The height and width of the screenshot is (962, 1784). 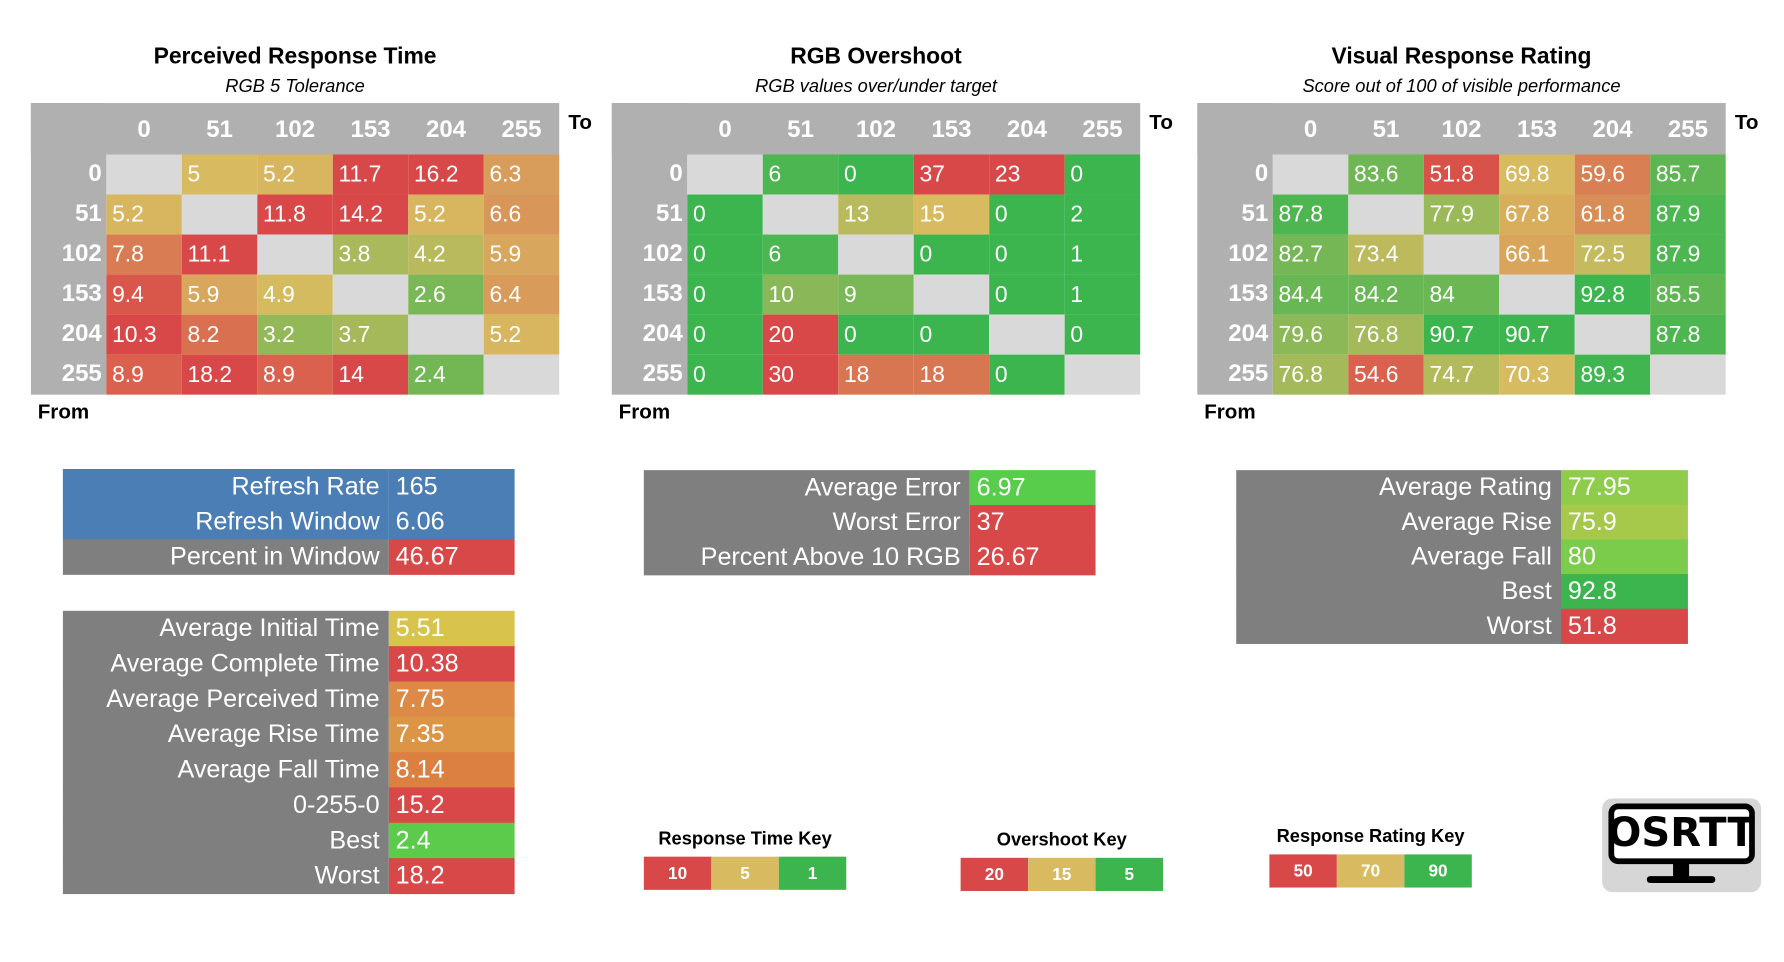 What do you see at coordinates (505, 174) in the screenshot?
I see `cell-value: 6.3` at bounding box center [505, 174].